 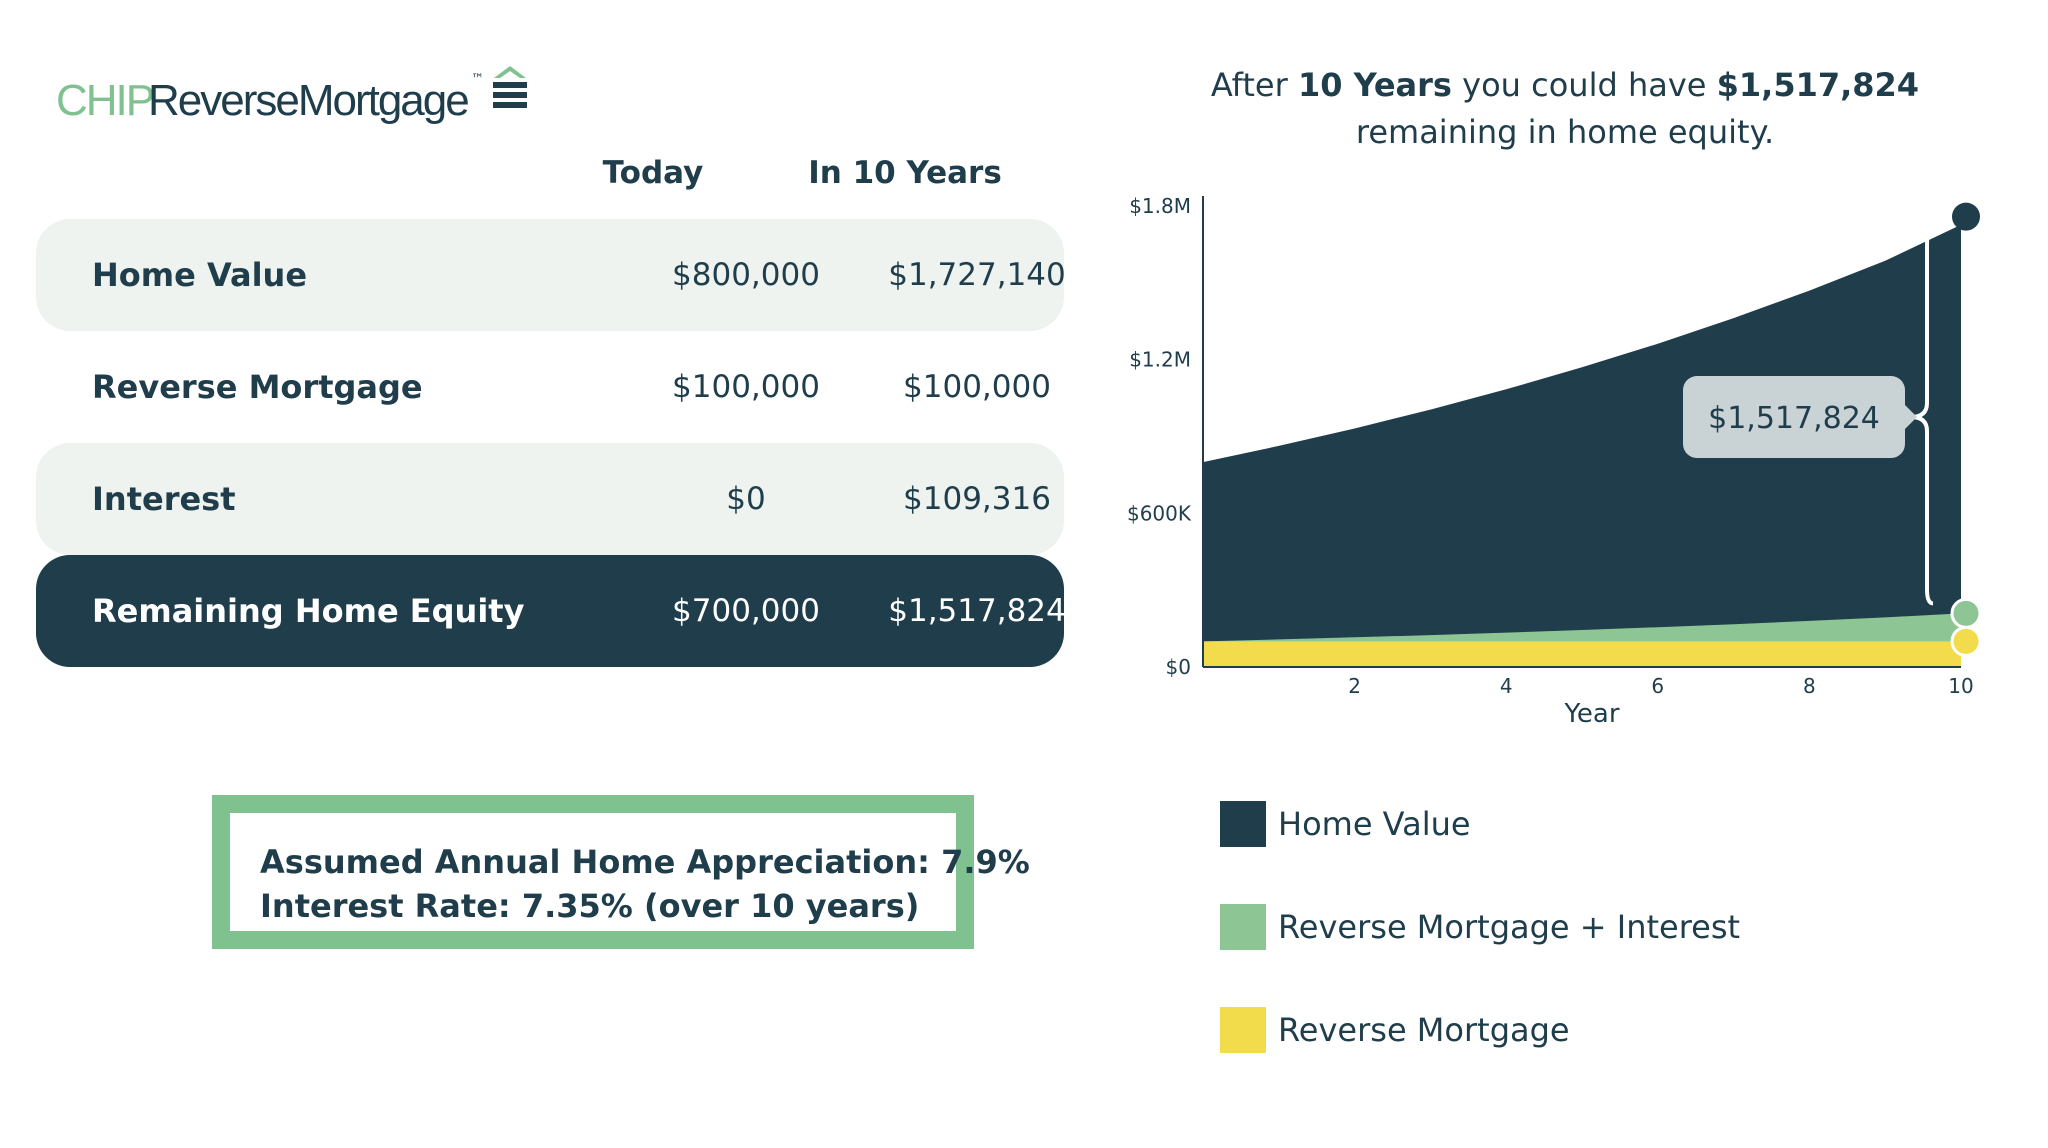 I want to click on x-tick-label: 6, so click(x=1657, y=686).